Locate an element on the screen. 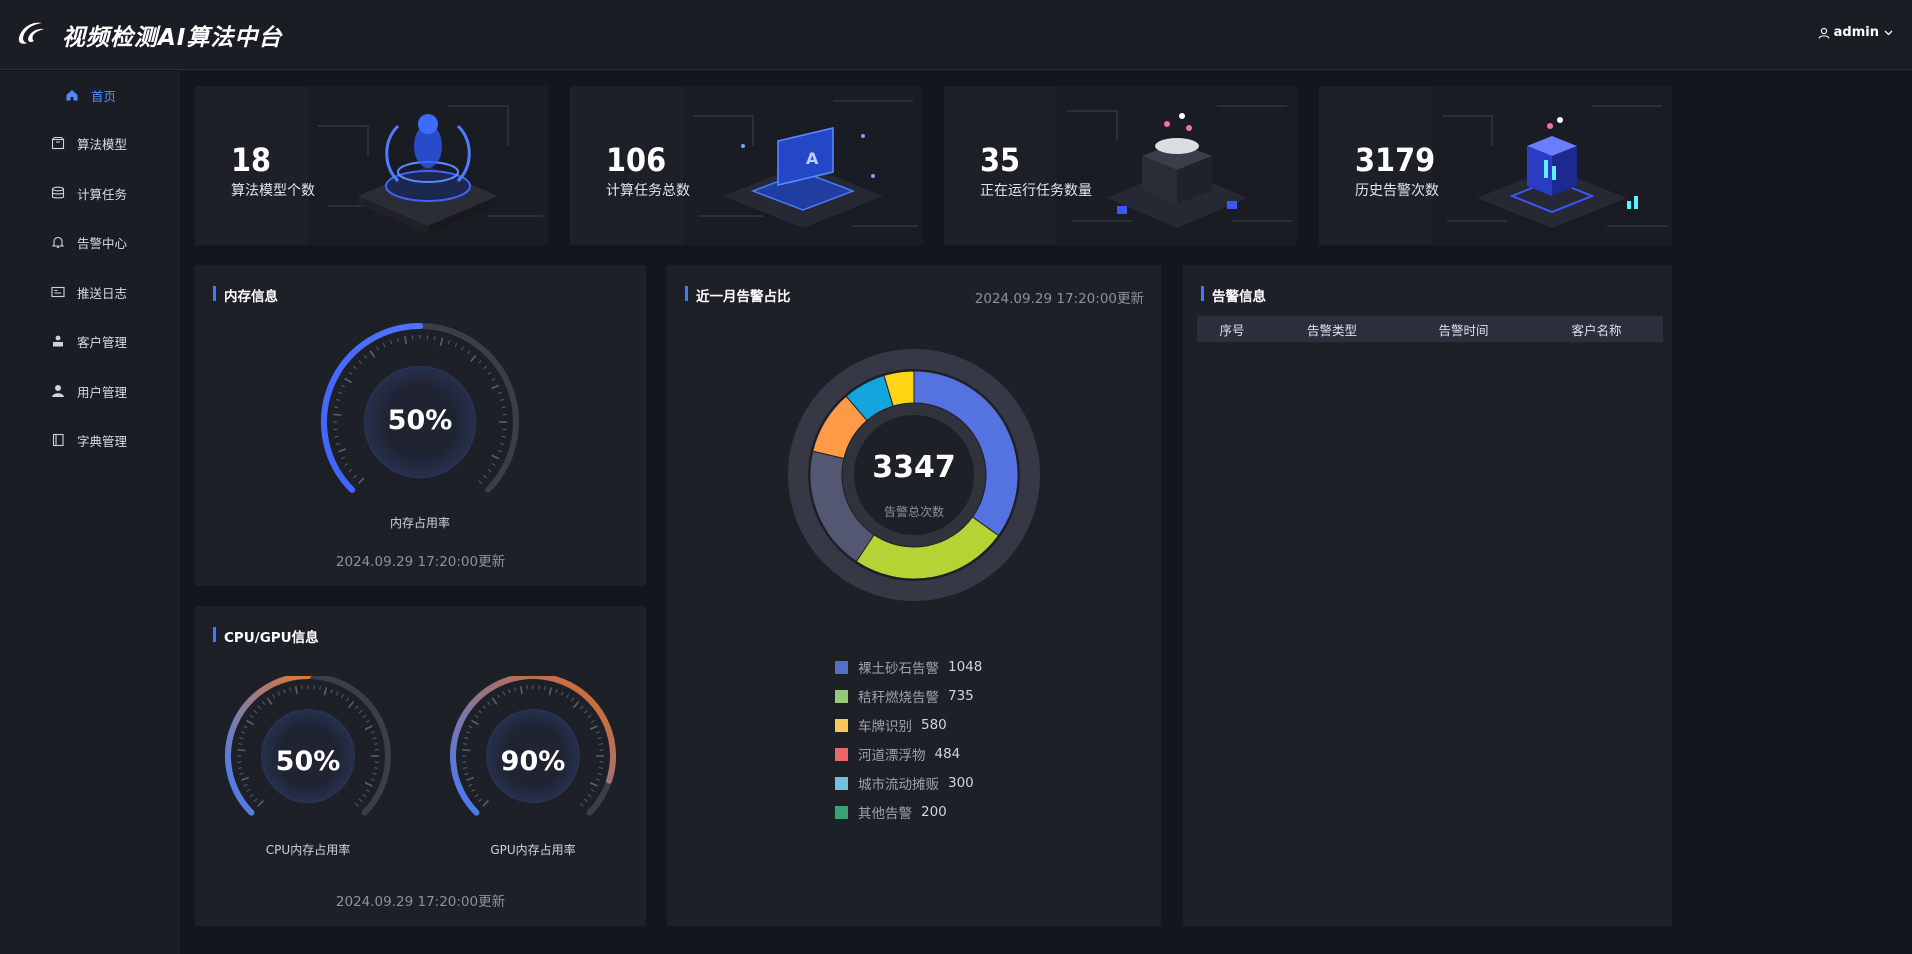  legend-item: 车牌识别 580 is located at coordinates (891, 725).